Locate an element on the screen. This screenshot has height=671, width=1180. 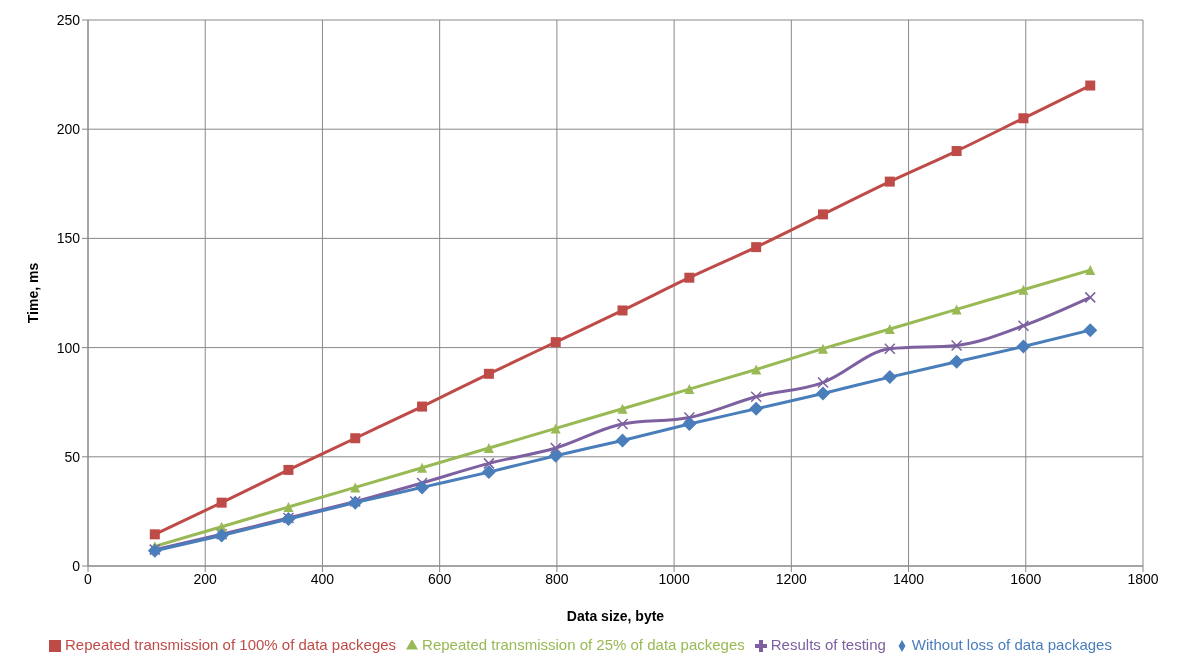
x-tick-label: 1000 is located at coordinates (674, 578).